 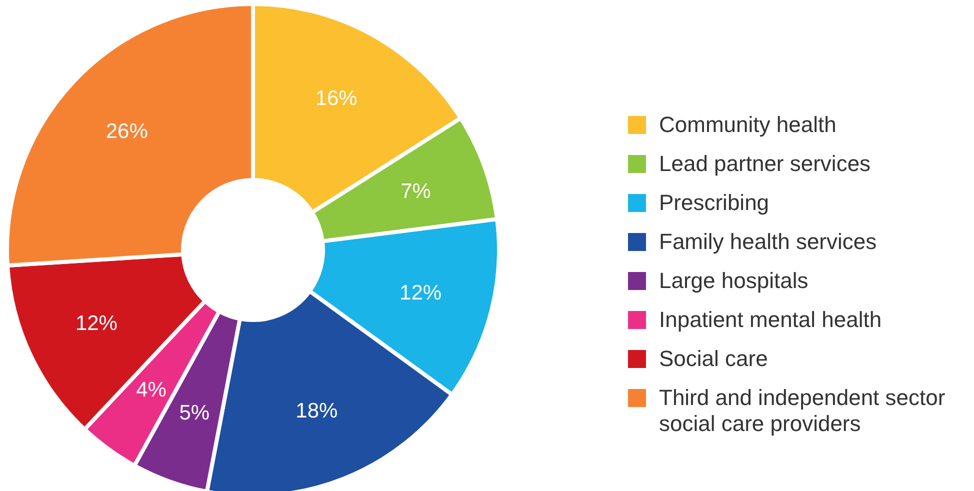 What do you see at coordinates (336, 98) in the screenshot?
I see `data-label: 16%` at bounding box center [336, 98].